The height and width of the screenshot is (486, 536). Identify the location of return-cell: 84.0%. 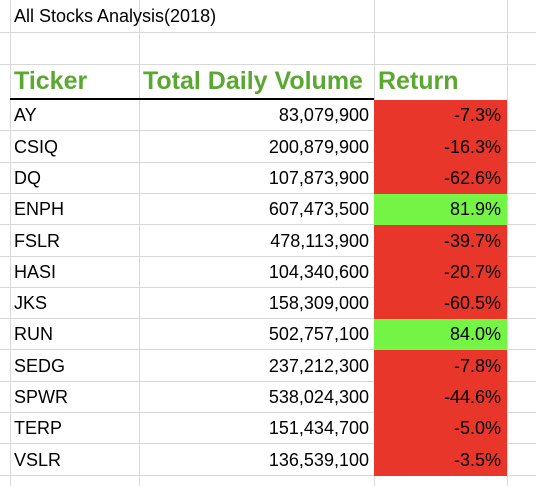
(440, 334).